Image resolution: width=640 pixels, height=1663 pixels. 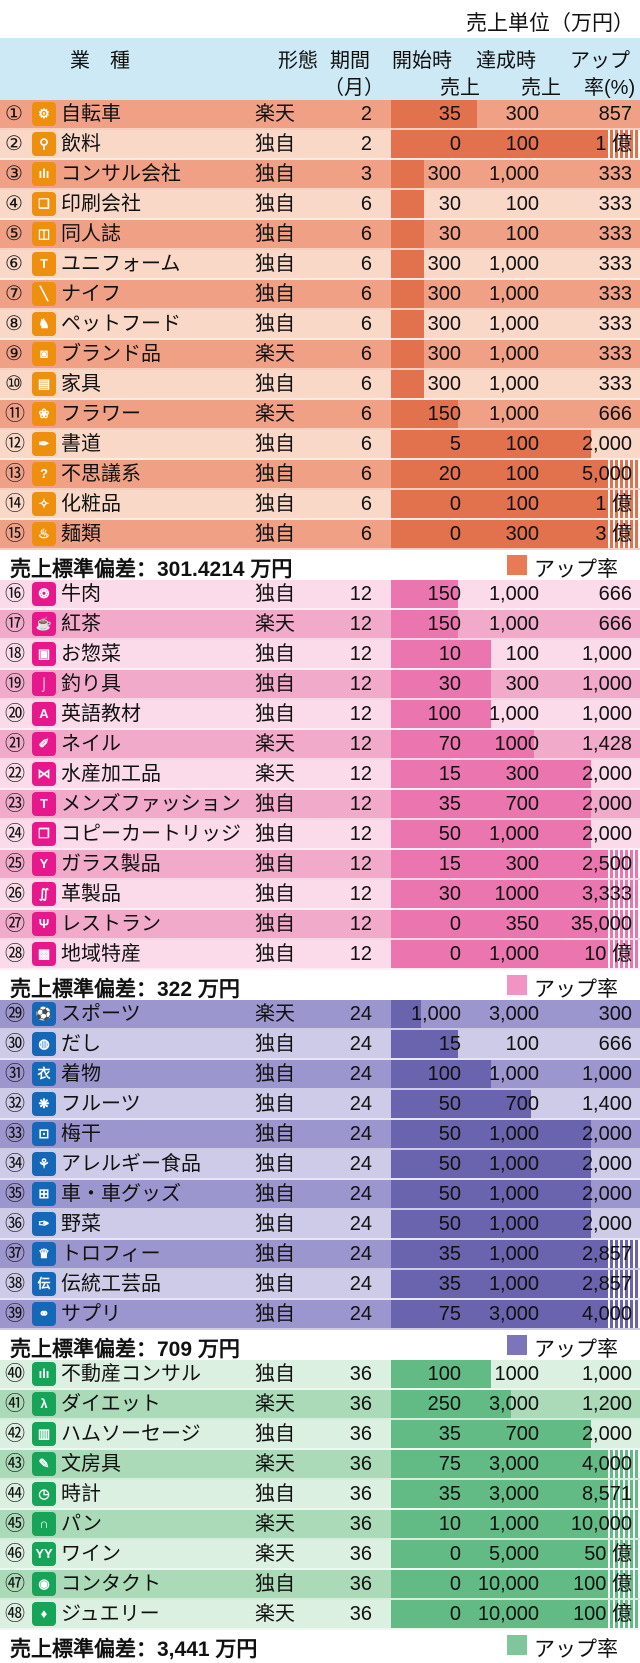 I want to click on rate-cell: 100 億, so click(x=602, y=1584).